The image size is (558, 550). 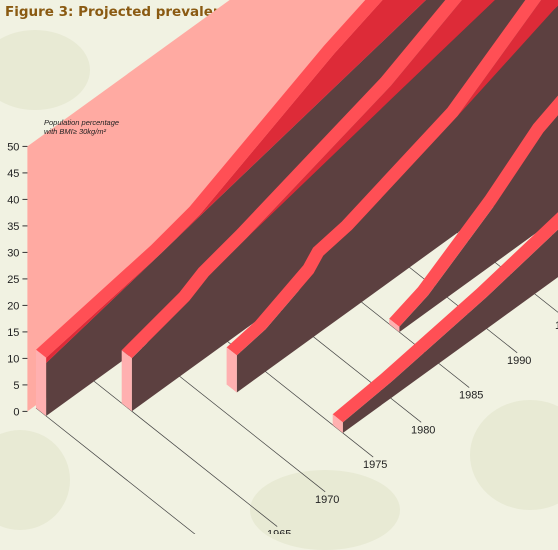 What do you see at coordinates (16, 386) in the screenshot?
I see `y-tick-label: 5` at bounding box center [16, 386].